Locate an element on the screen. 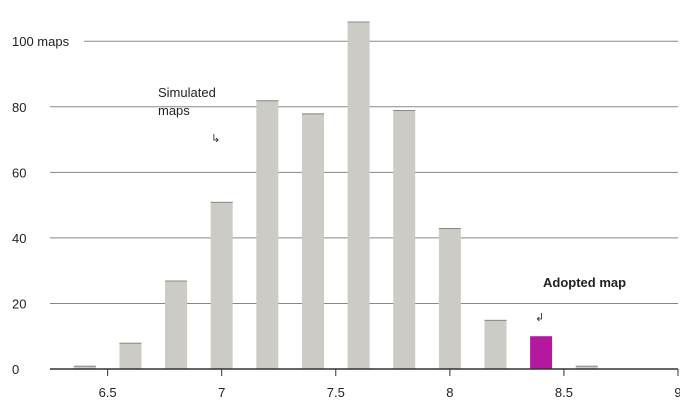 This screenshot has height=404, width=680. annotation-adopted: Adopted map is located at coordinates (584, 282).